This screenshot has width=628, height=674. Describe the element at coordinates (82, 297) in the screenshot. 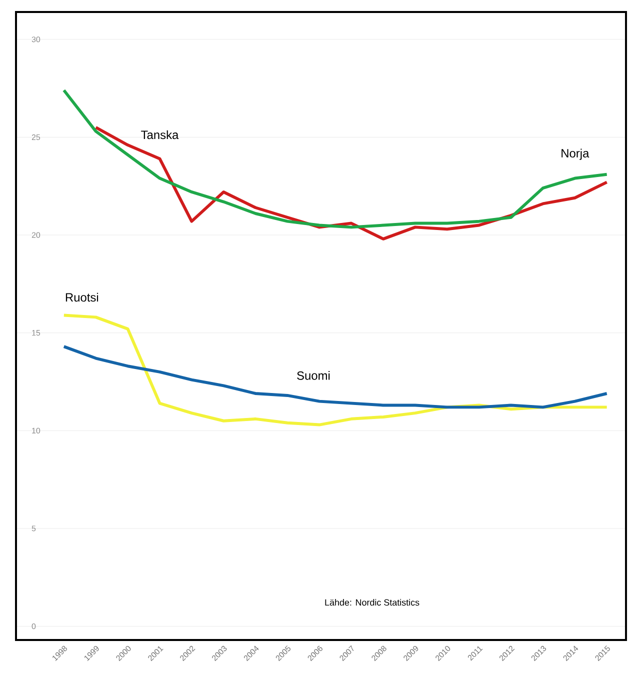

I see `series-label: Ruotsi` at that location.